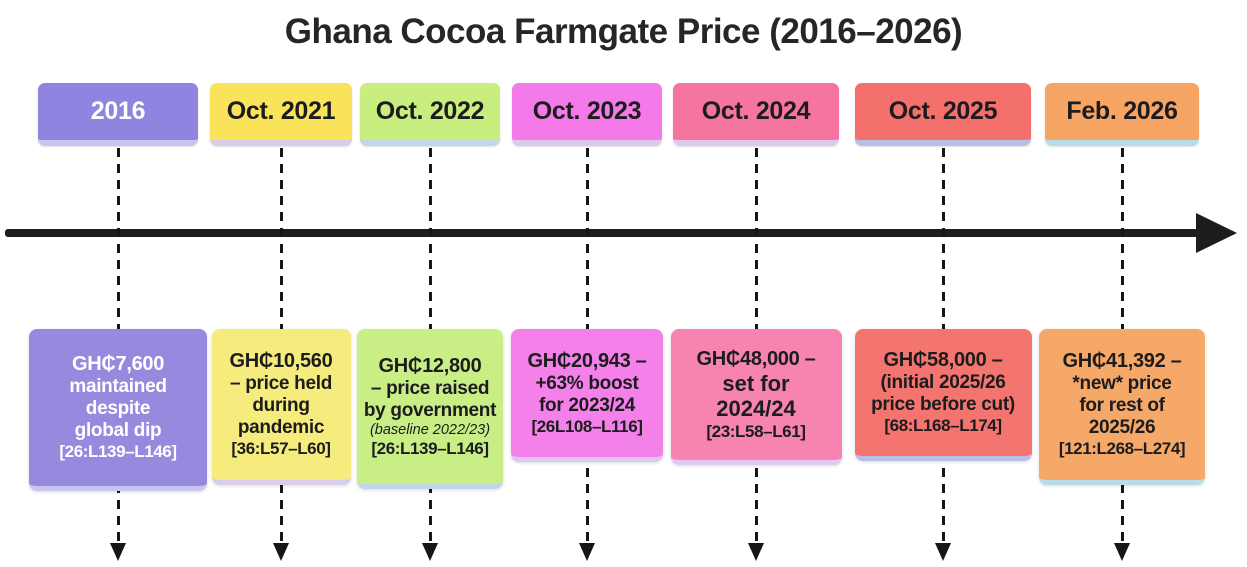  I want to click on page-title: Ghana Cocoa Farmgate Price (2016–2026), so click(623, 31).